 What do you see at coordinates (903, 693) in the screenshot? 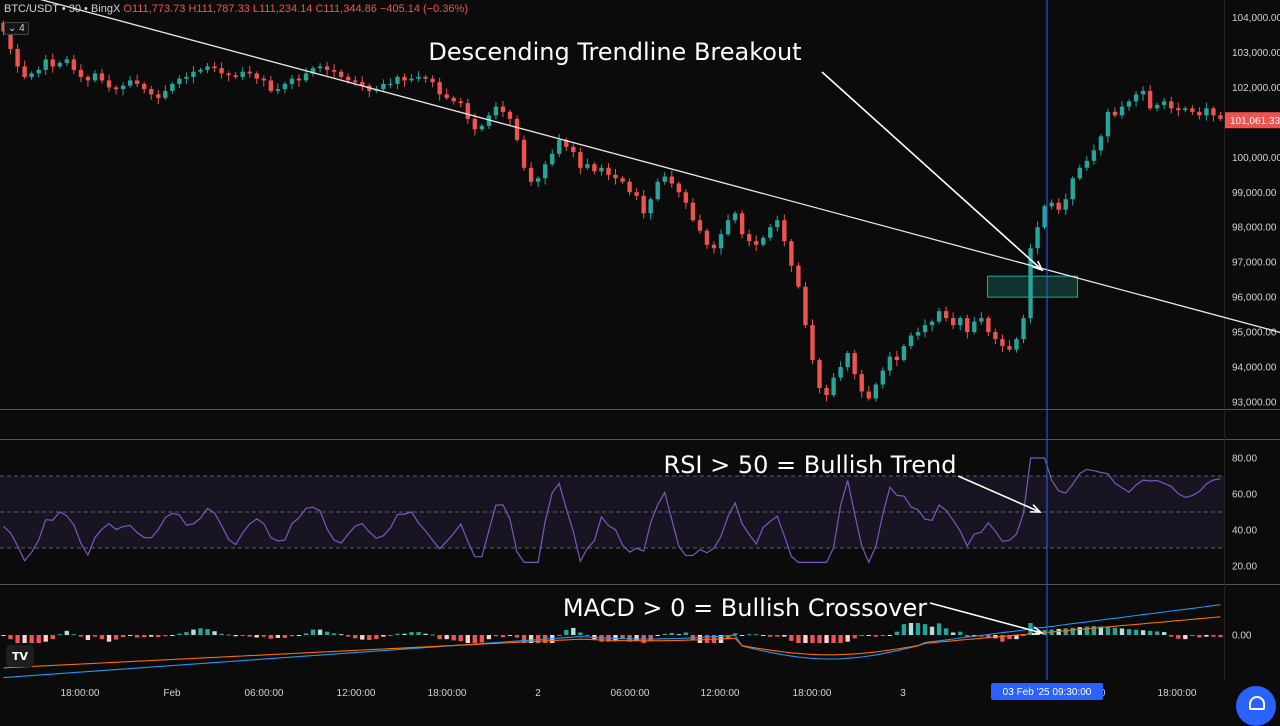
I see `time-tick-label: 3` at bounding box center [903, 693].